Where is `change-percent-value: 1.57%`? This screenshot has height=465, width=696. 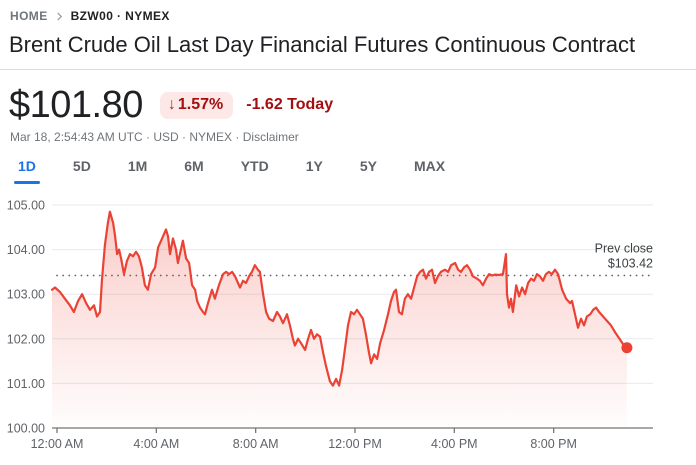
change-percent-value: 1.57% is located at coordinates (200, 104).